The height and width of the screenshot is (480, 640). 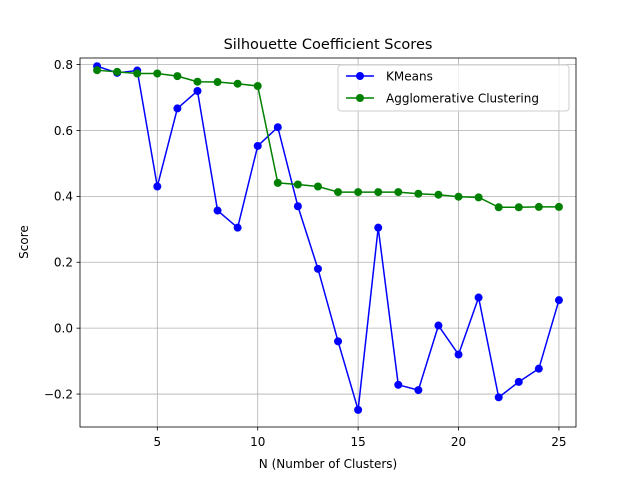 I want to click on x-tick-label: 20, so click(x=458, y=442).